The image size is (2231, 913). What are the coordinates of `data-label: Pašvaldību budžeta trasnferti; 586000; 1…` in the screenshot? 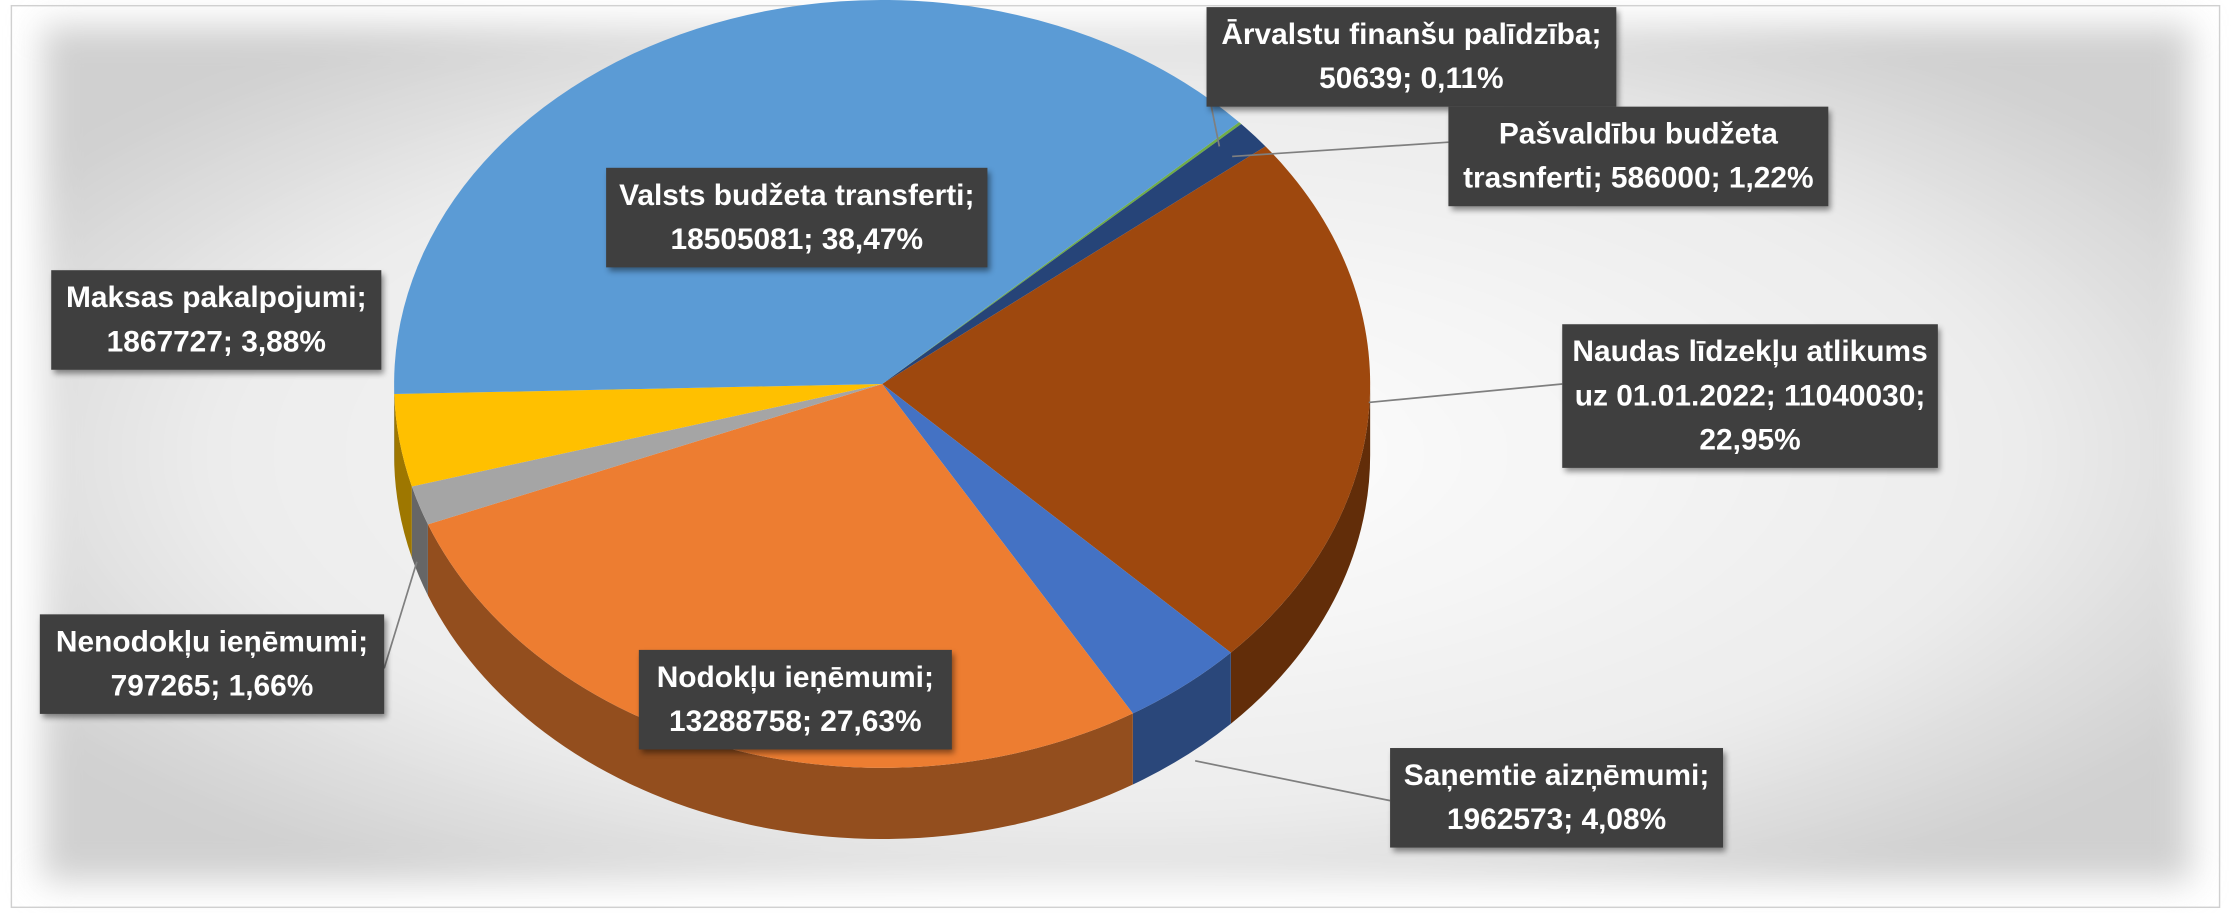 It's located at (1638, 156).